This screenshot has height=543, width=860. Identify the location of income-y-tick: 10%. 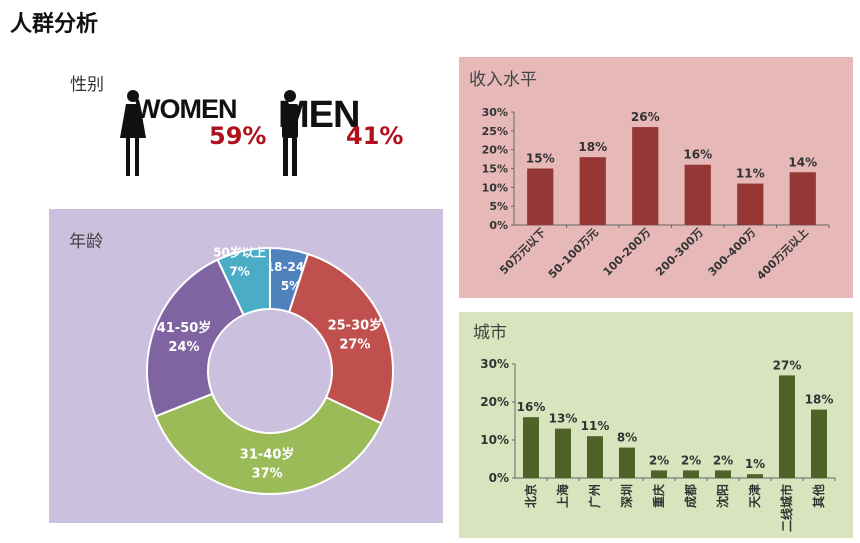
(495, 187).